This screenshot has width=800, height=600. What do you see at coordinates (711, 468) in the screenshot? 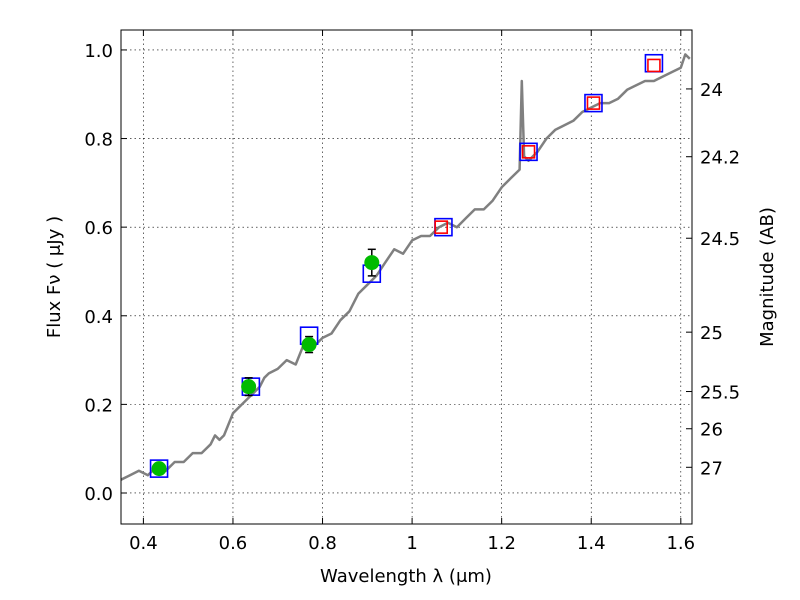
I see `right-tick-label: 27` at bounding box center [711, 468].